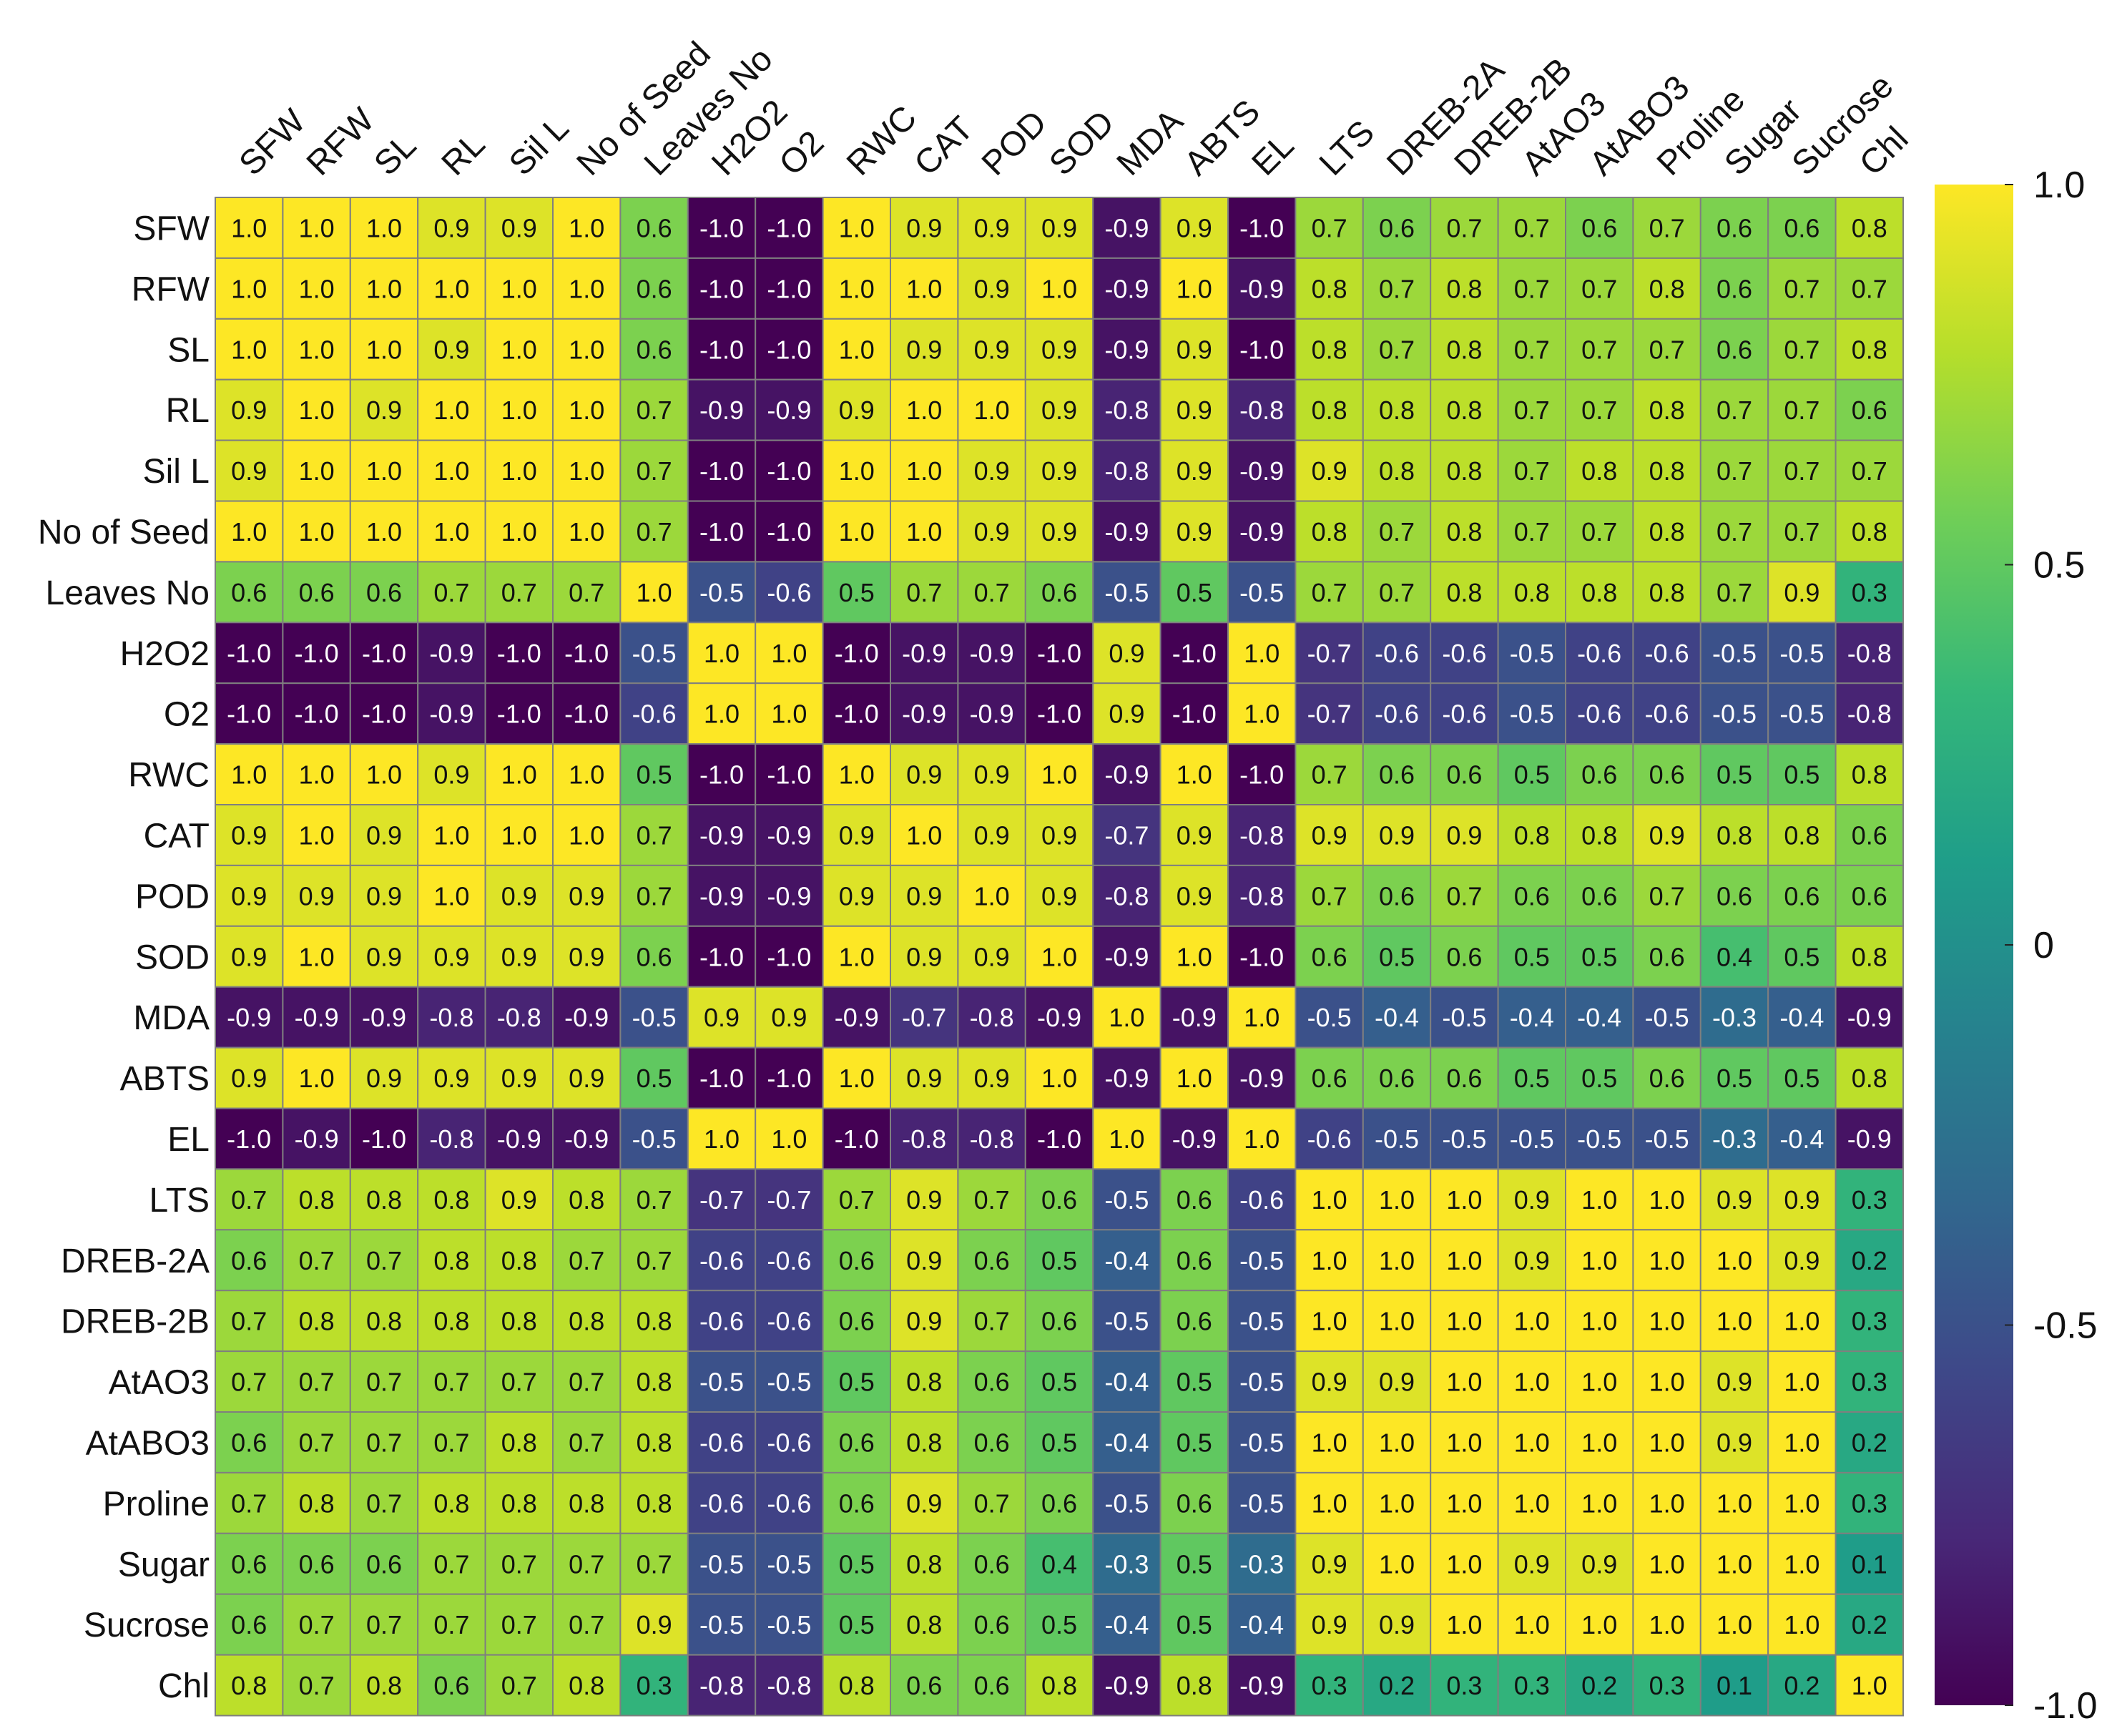 Image resolution: width=2112 pixels, height=1736 pixels. What do you see at coordinates (1397, 1685) in the screenshot?
I see `cell-value-label: 0.2` at bounding box center [1397, 1685].